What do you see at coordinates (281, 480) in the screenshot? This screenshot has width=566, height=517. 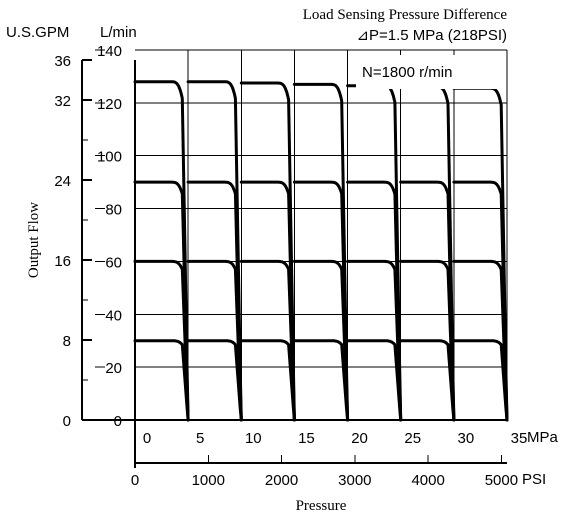 I see `x-tick-label-psi: 2000` at bounding box center [281, 480].